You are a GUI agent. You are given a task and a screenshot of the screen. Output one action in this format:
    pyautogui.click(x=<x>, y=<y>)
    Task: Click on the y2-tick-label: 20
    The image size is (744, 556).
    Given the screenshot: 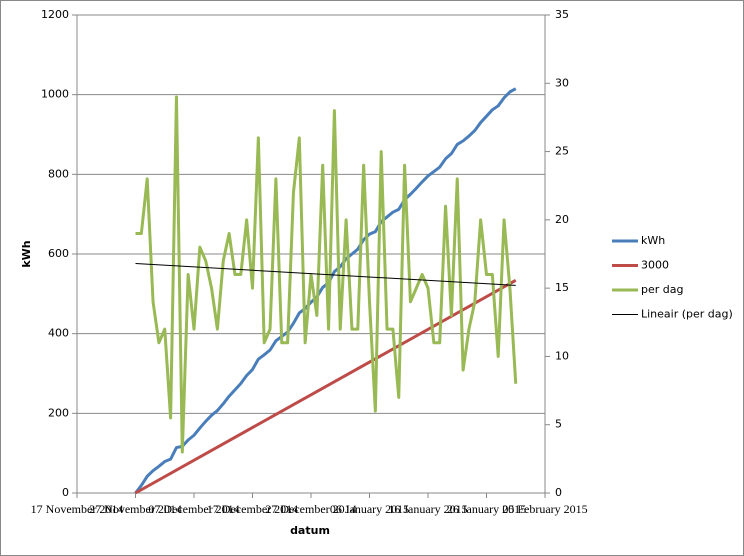 What is the action you would take?
    pyautogui.click(x=562, y=219)
    